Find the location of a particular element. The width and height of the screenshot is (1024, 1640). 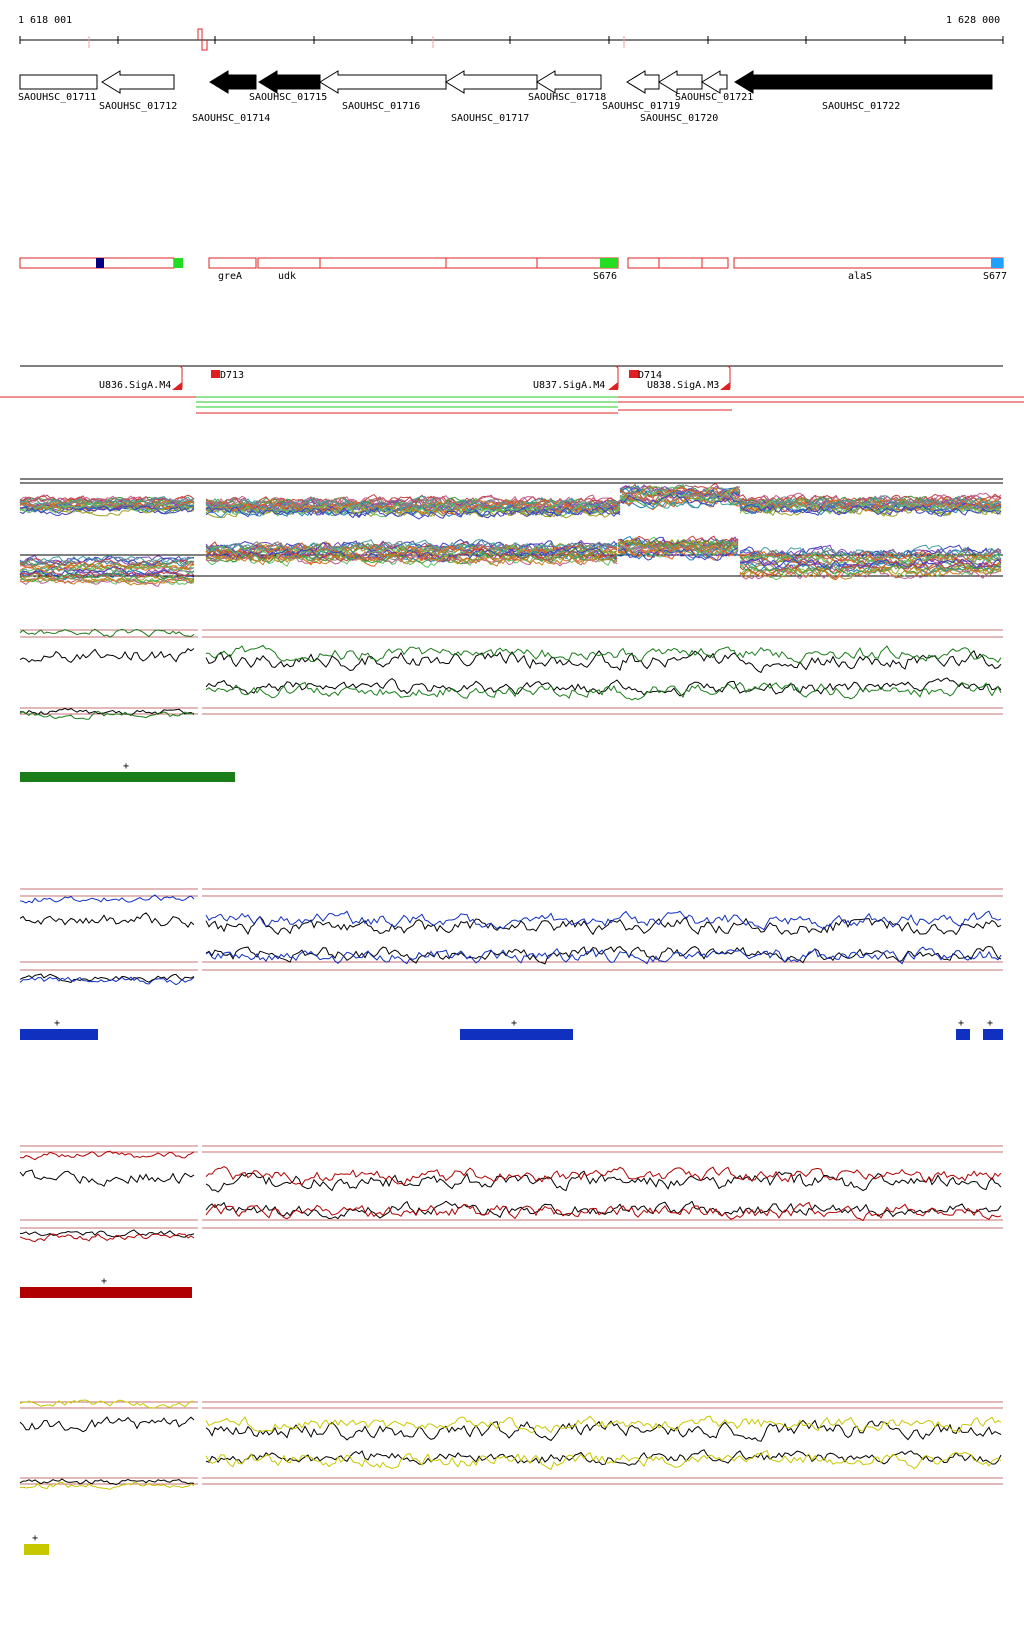

green-expression-panel is located at coordinates (511, 677).